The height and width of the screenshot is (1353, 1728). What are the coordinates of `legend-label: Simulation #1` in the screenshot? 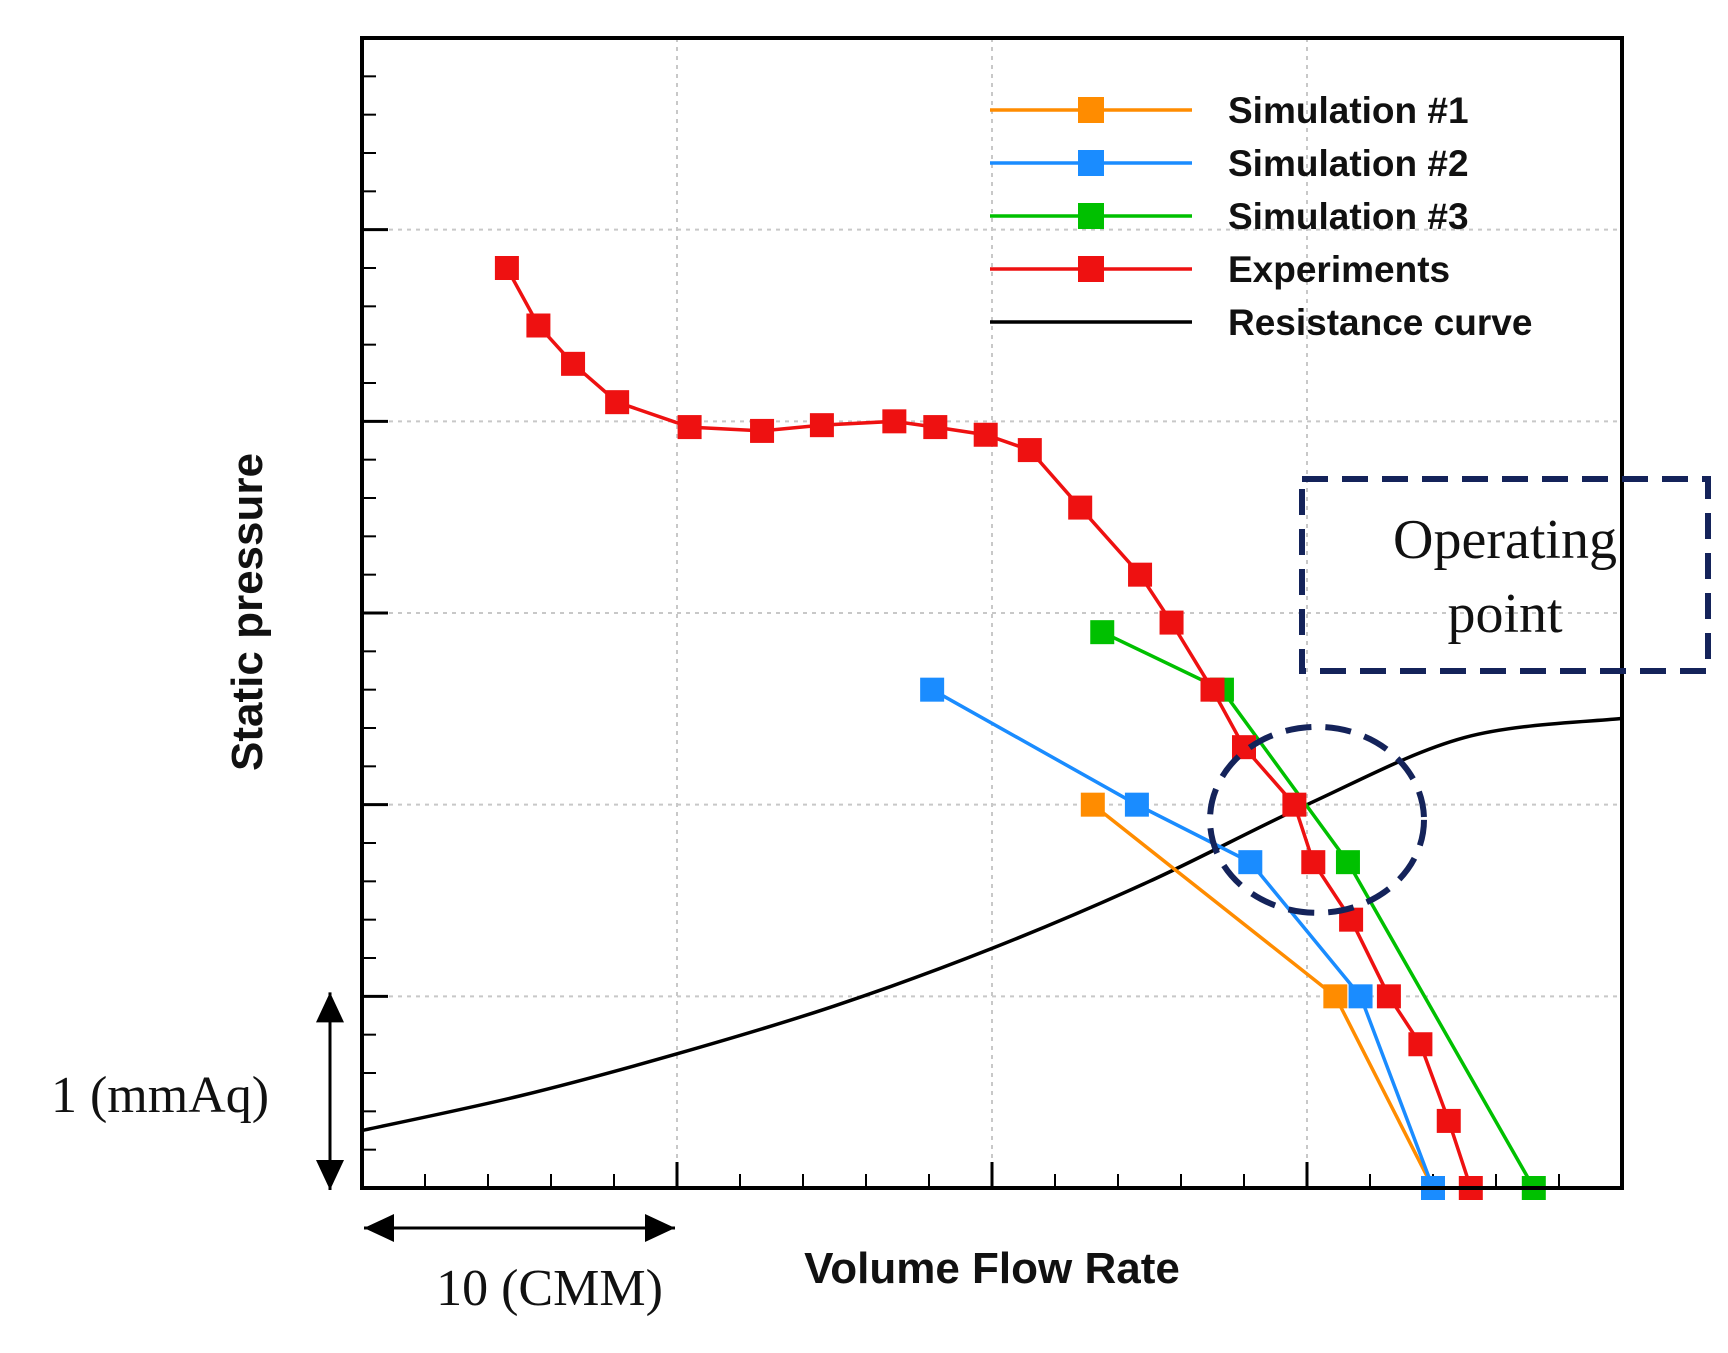 It's located at (1348, 110).